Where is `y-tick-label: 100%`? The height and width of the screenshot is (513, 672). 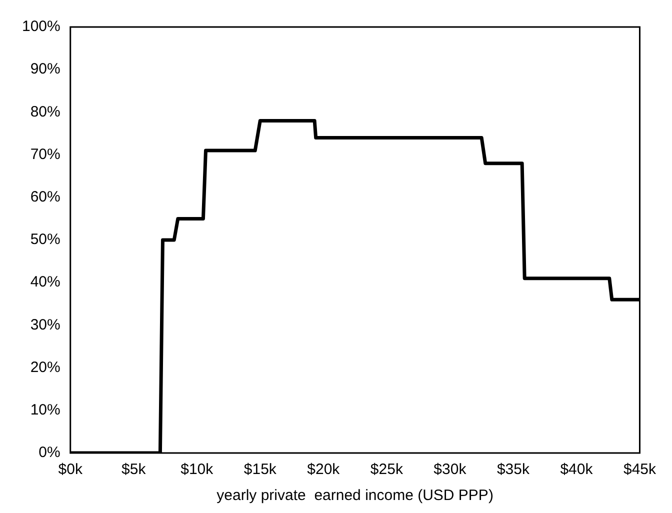
y-tick-label: 100% is located at coordinates (41, 27).